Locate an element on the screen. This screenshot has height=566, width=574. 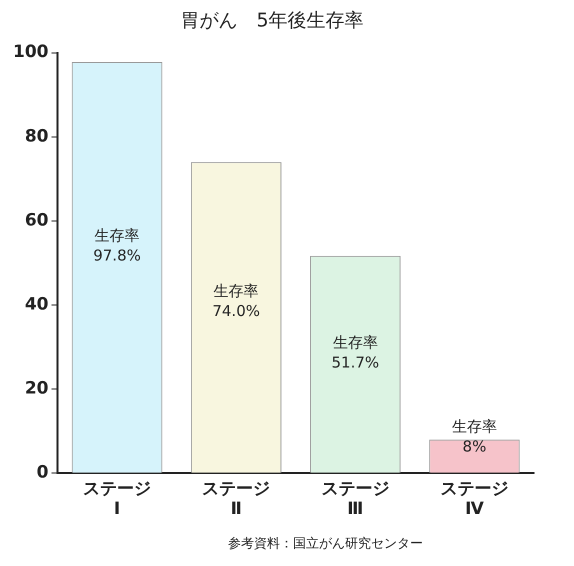
data-label: 生存率 8% is located at coordinates (474, 436).